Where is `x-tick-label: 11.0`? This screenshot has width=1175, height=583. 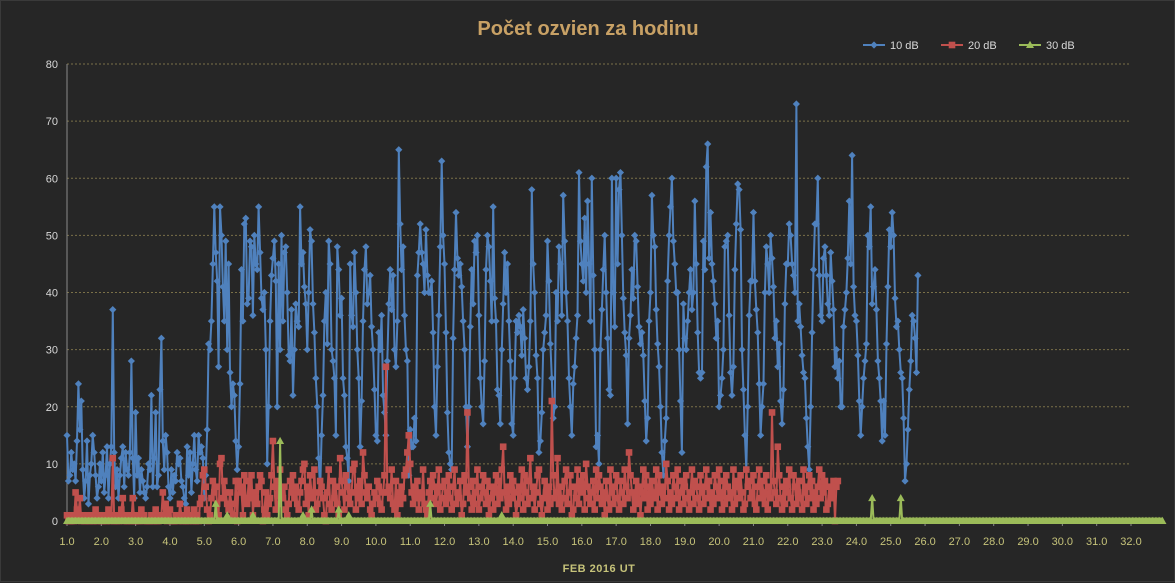
x-tick-label: 11.0 is located at coordinates (410, 542).